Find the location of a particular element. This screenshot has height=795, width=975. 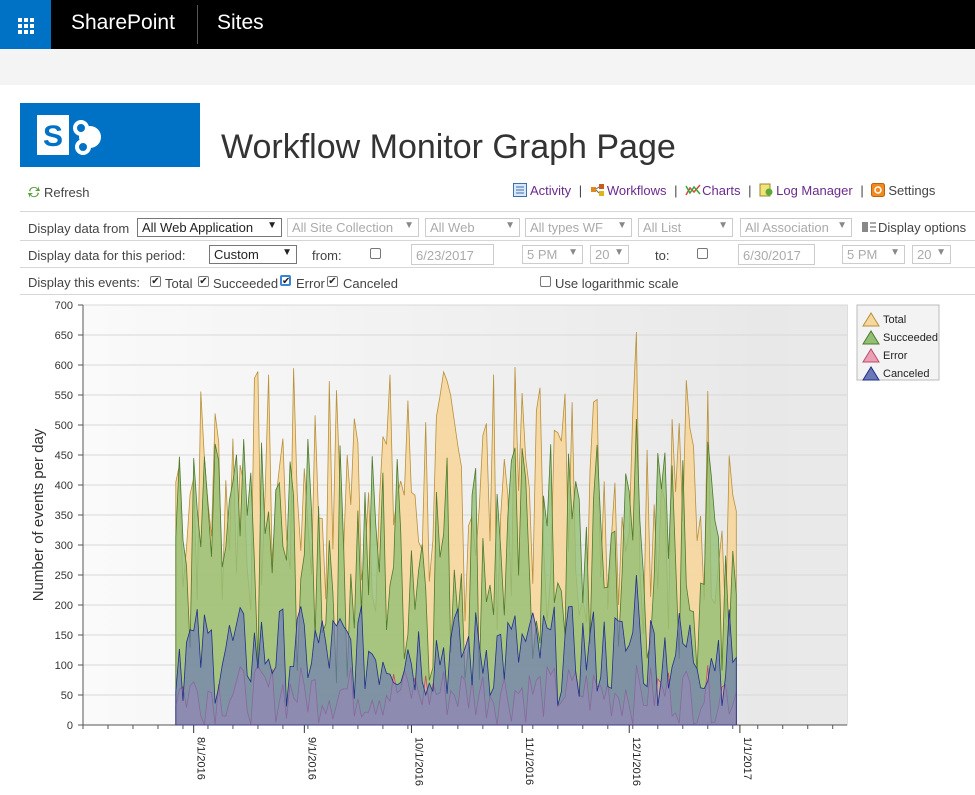

y-tick-label: 450 is located at coordinates (64, 456).